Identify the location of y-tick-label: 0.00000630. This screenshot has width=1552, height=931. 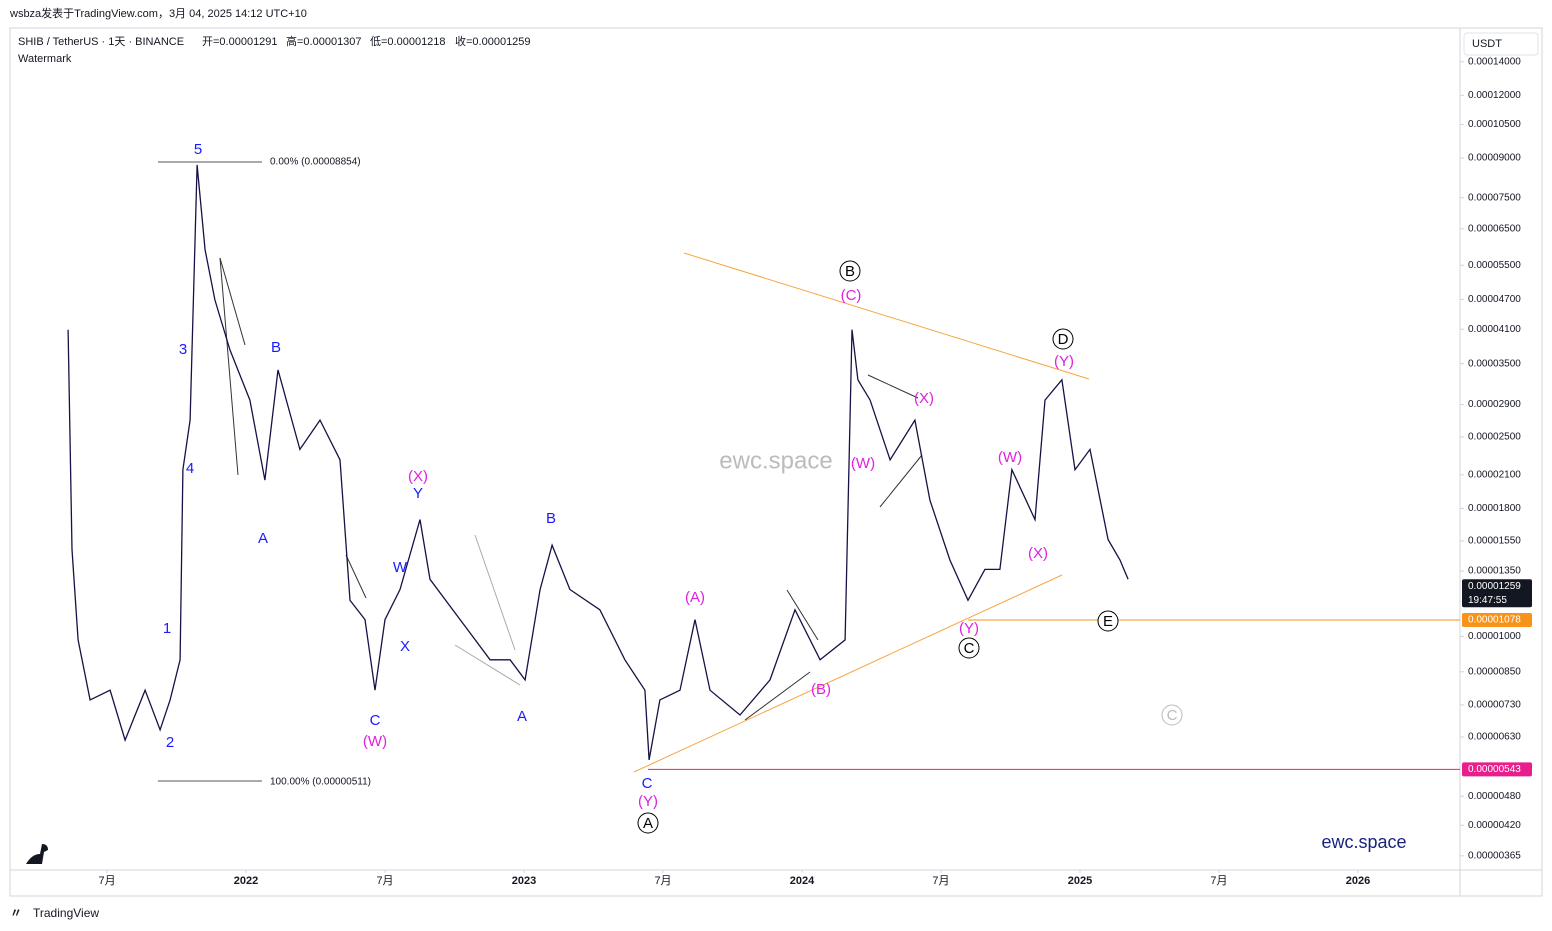
(1494, 737).